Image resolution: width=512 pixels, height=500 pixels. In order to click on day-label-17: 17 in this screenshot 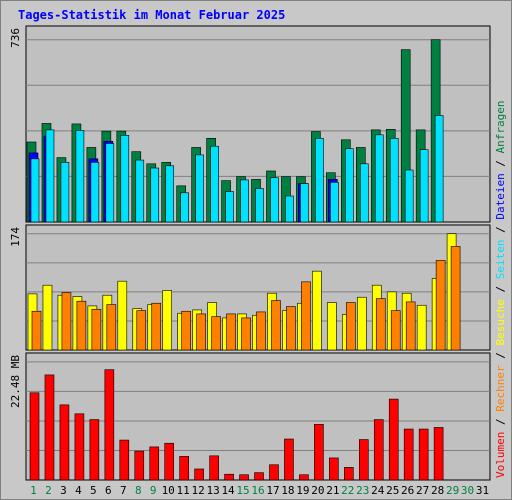, I will do `click(272, 490)`.